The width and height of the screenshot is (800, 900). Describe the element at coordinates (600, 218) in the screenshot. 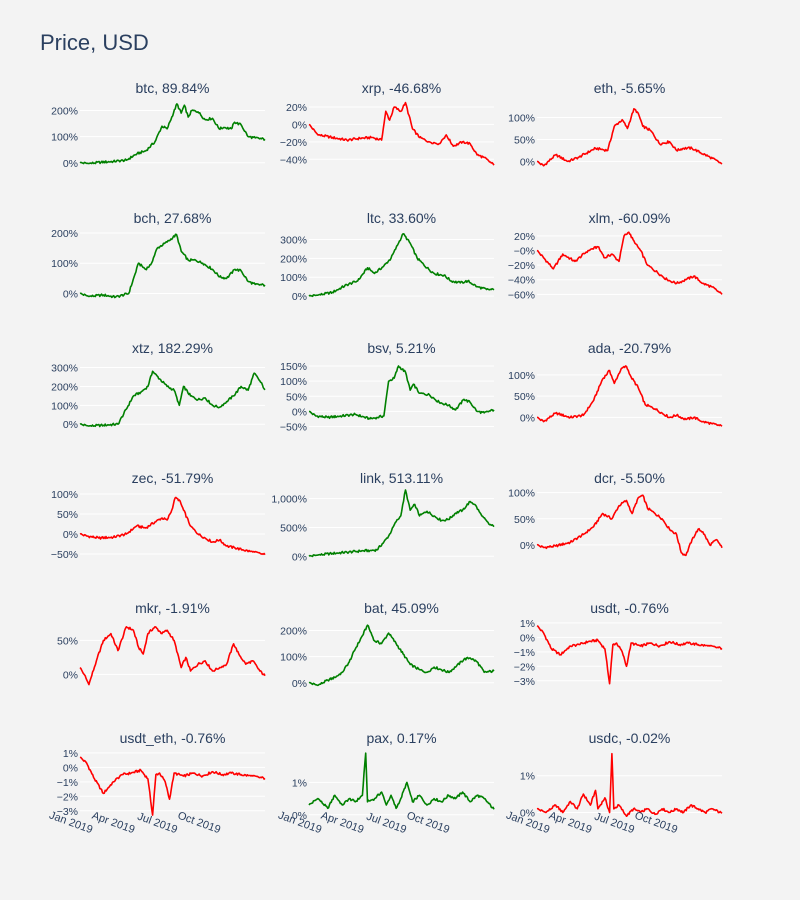

I see `series-name: xlm` at that location.